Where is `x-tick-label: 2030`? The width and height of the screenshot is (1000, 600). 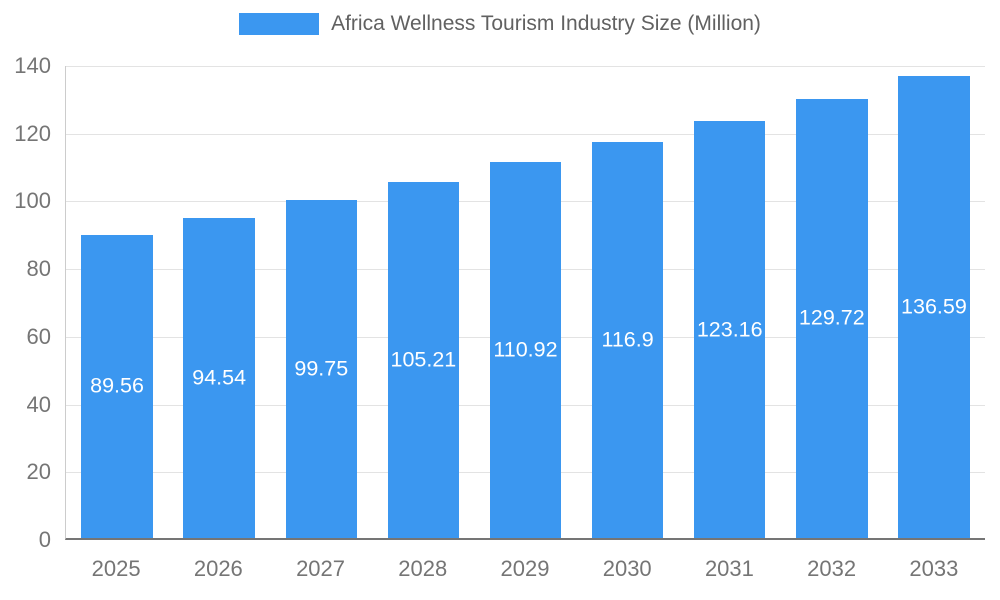
x-tick-label: 2030 is located at coordinates (627, 568).